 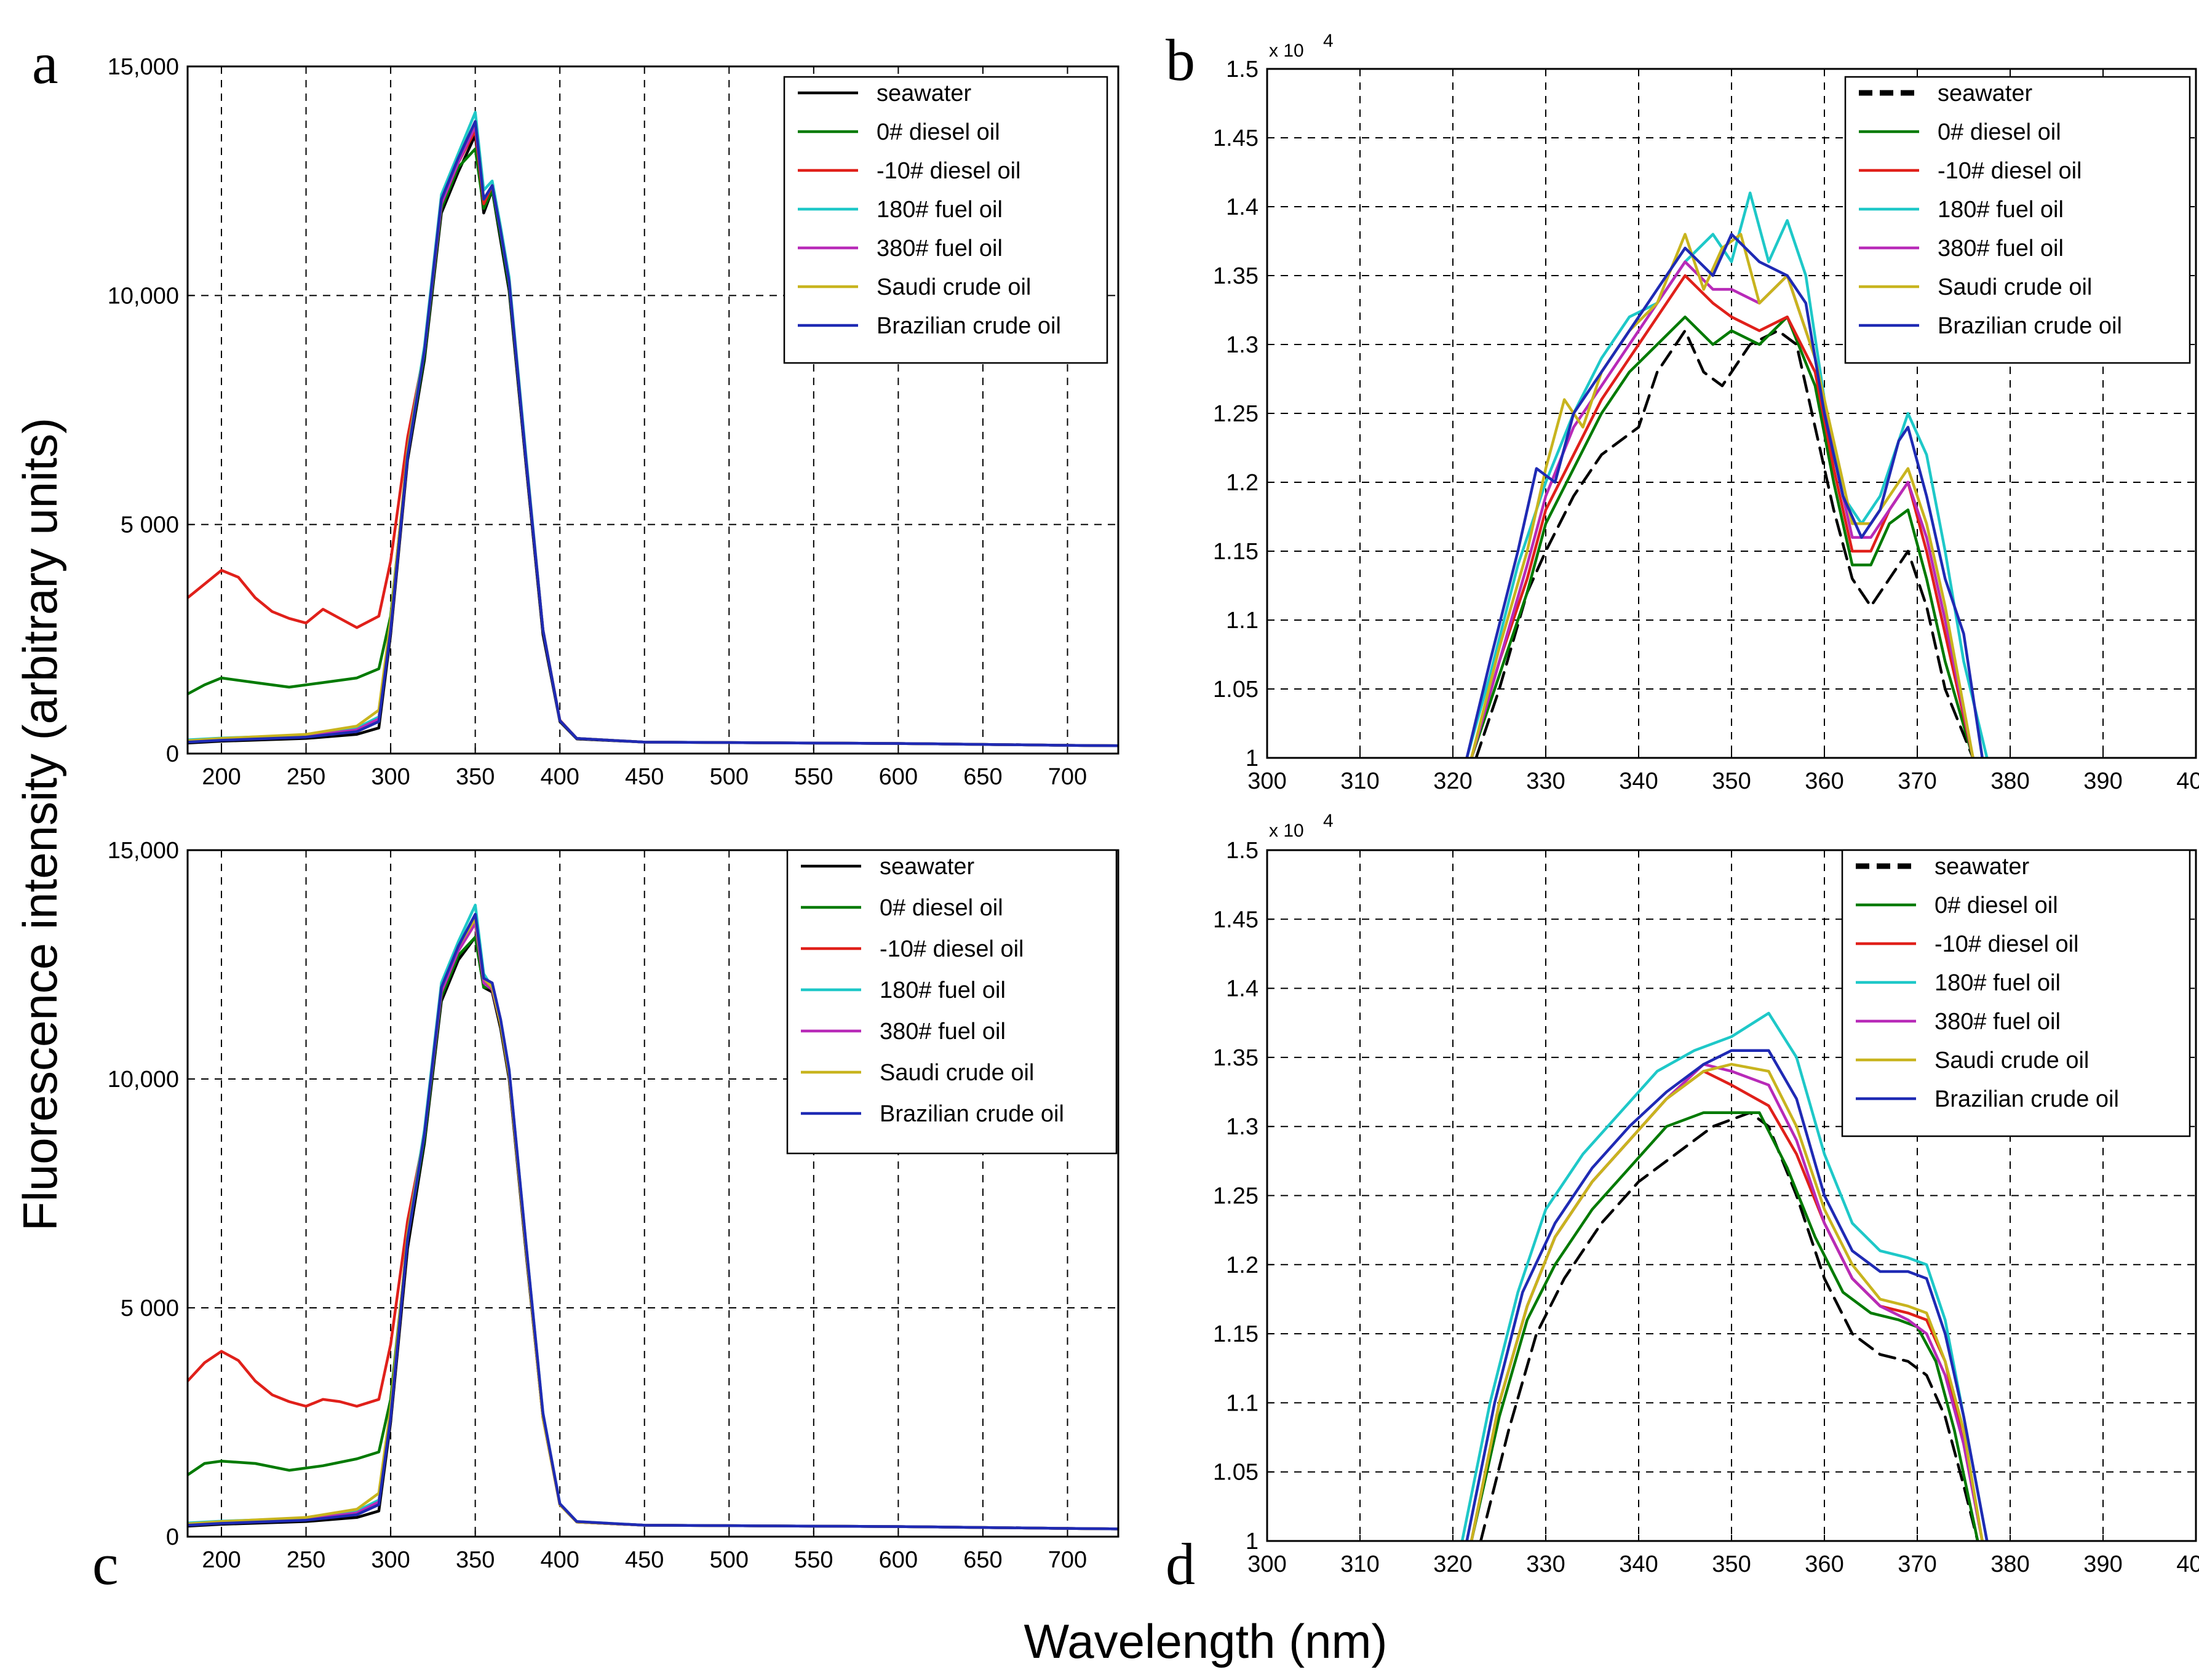 I want to click on legend-label-c-2: -10# diesel oil, so click(x=952, y=949).